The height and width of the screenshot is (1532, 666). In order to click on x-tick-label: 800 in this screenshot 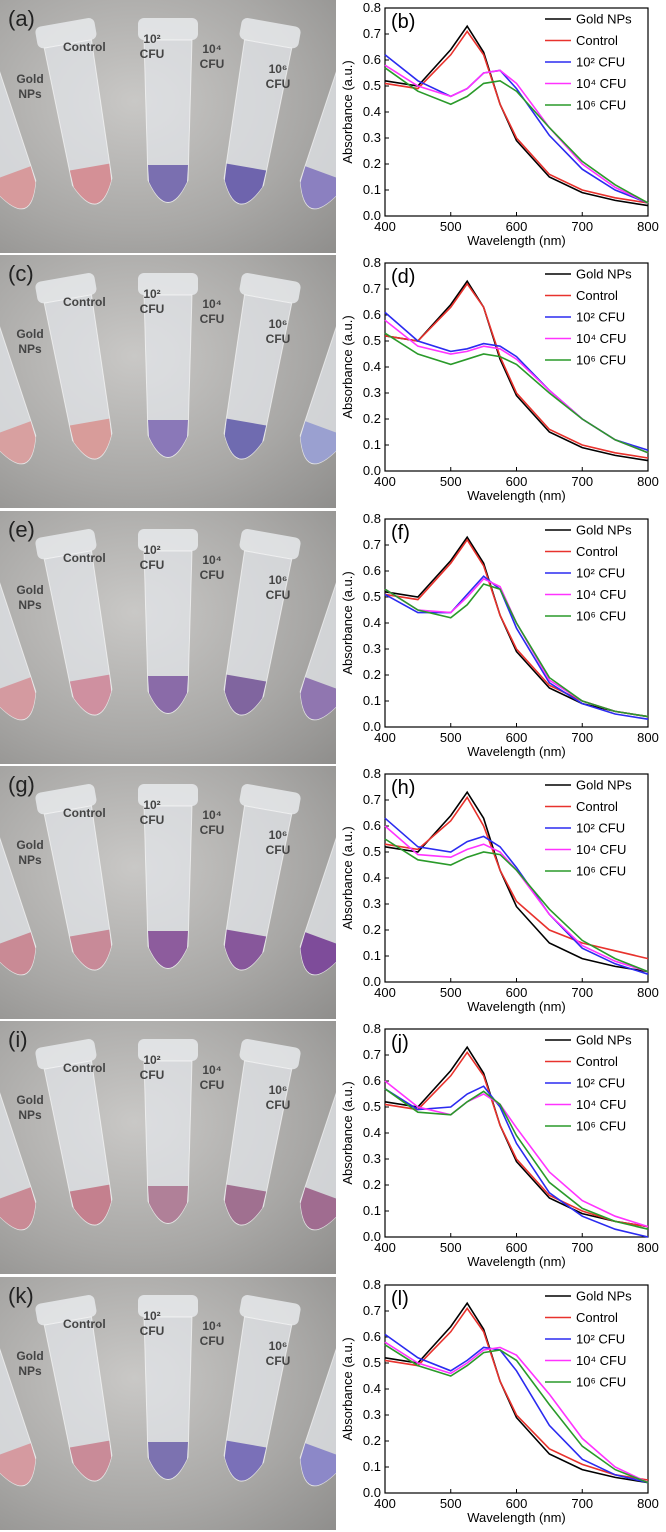, I will do `click(648, 226)`.